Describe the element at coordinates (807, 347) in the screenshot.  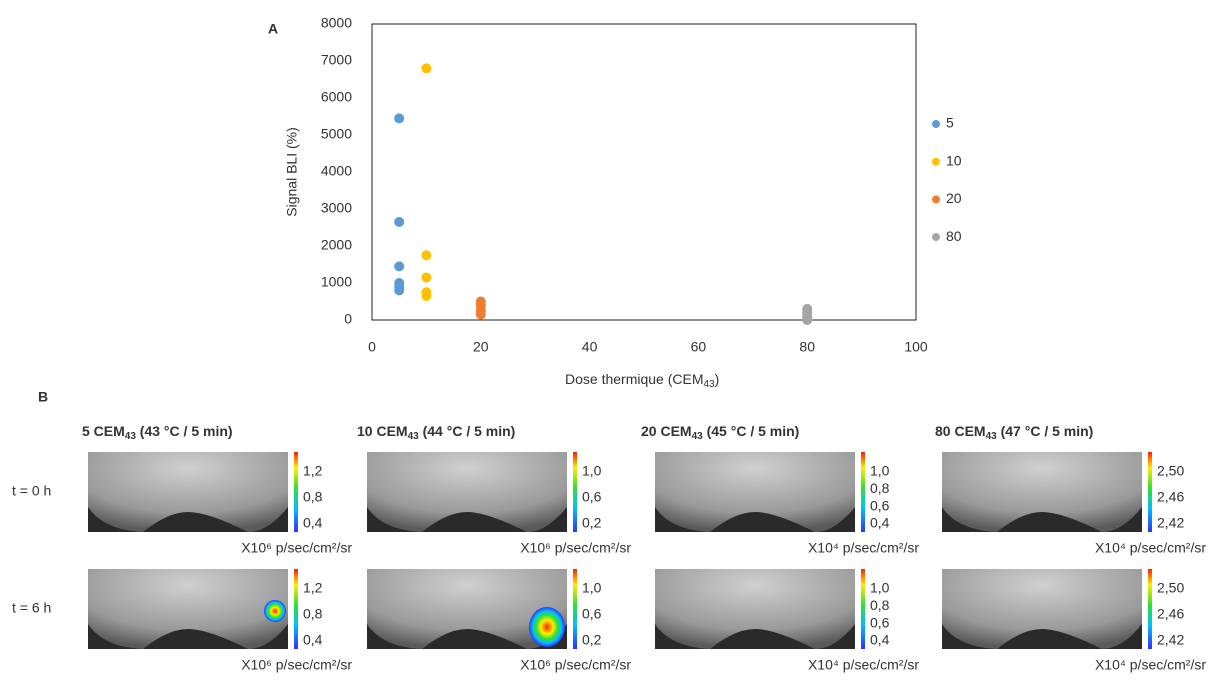
I see `x-tick-label: 80` at that location.